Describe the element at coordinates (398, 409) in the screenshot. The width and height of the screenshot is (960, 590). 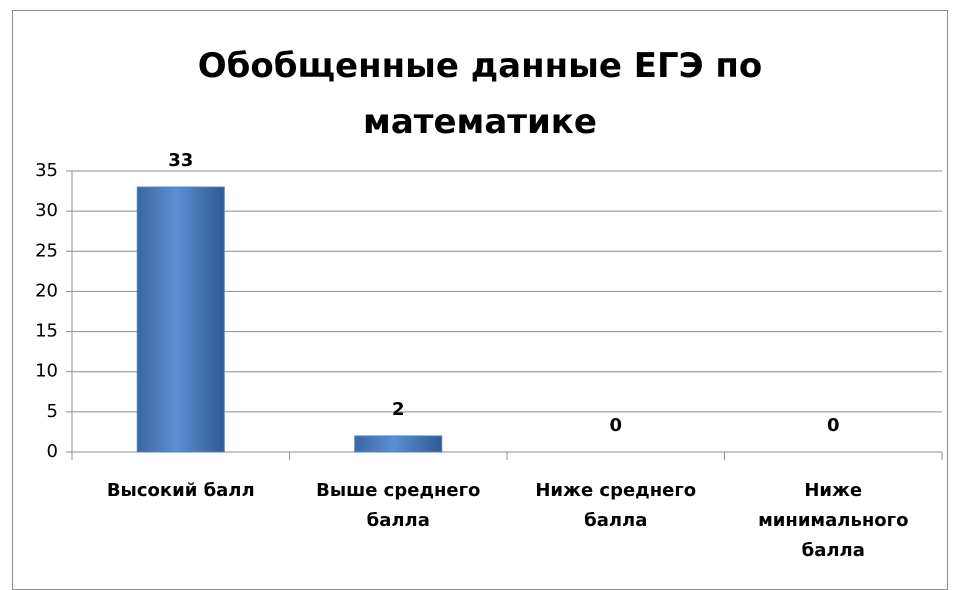
I see `data-label: 2` at that location.